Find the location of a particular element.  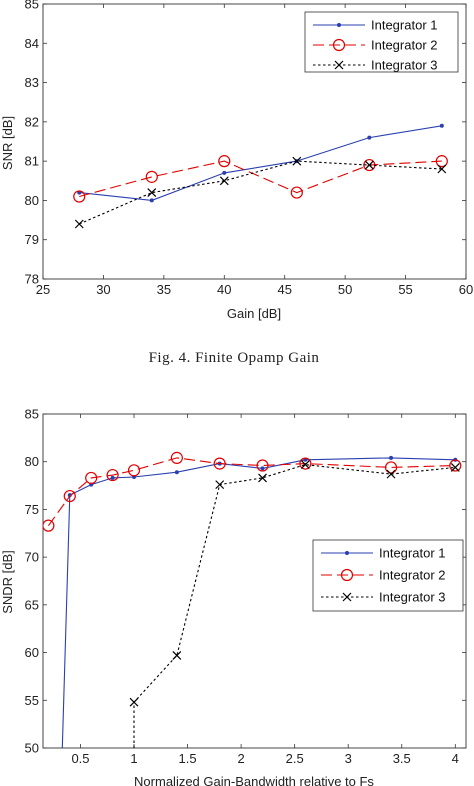

chart1-ytick-label-0: 78 is located at coordinates (32, 279).